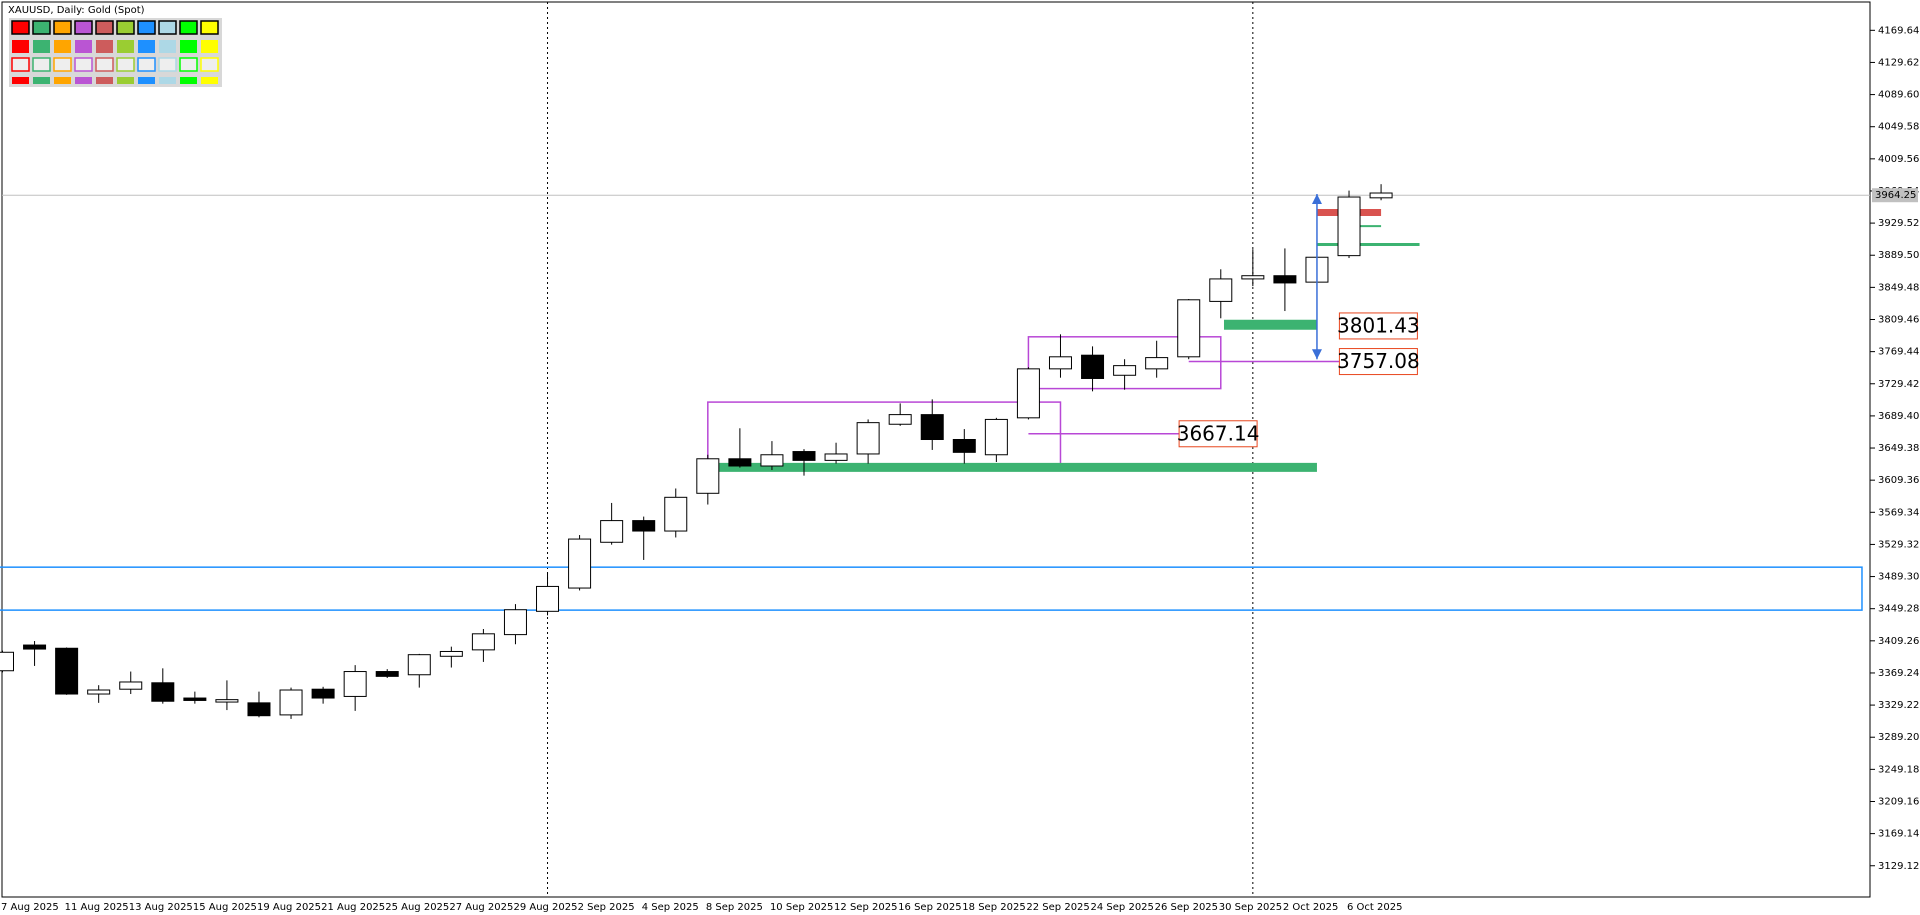 The height and width of the screenshot is (915, 1920). I want to click on price-label: 3801.43, so click(1378, 325).